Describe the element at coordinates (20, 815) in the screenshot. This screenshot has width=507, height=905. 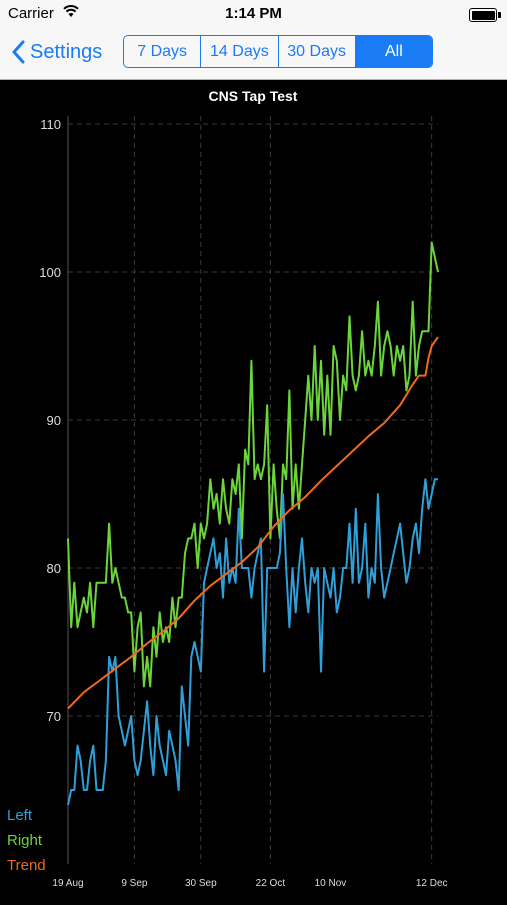
I see `legend-left: Left` at that location.